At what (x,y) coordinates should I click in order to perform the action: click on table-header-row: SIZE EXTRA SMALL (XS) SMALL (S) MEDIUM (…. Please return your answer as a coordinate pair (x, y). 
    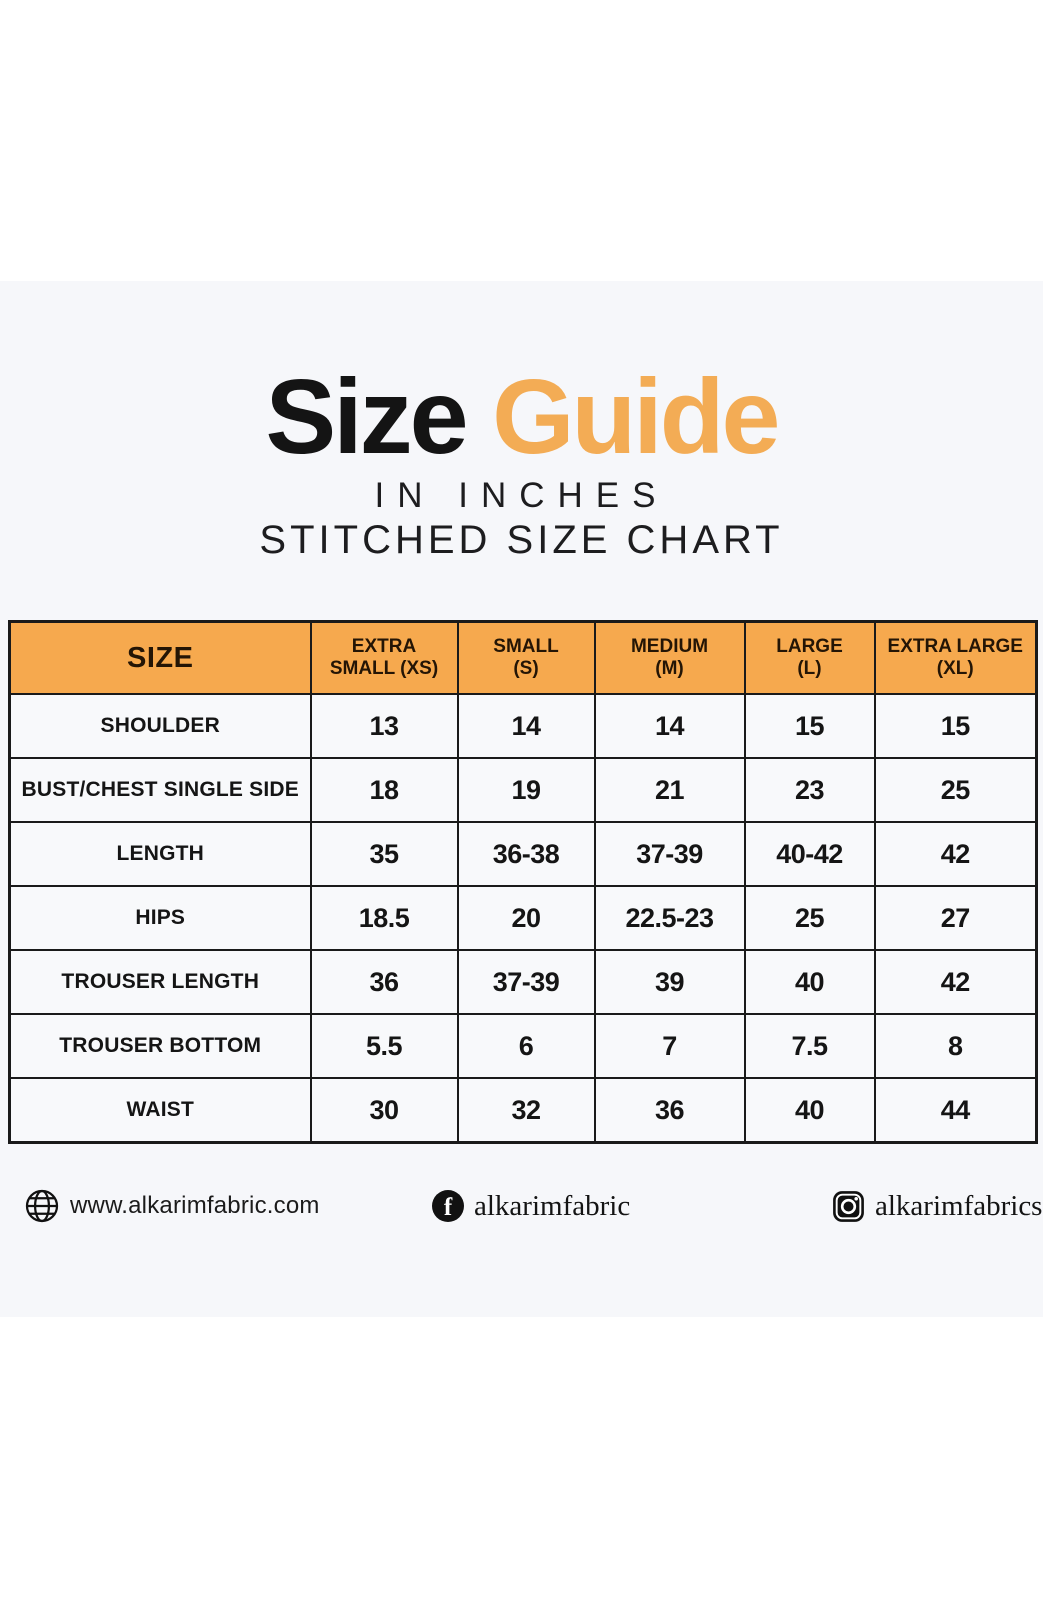
    Looking at the image, I should click on (523, 657).